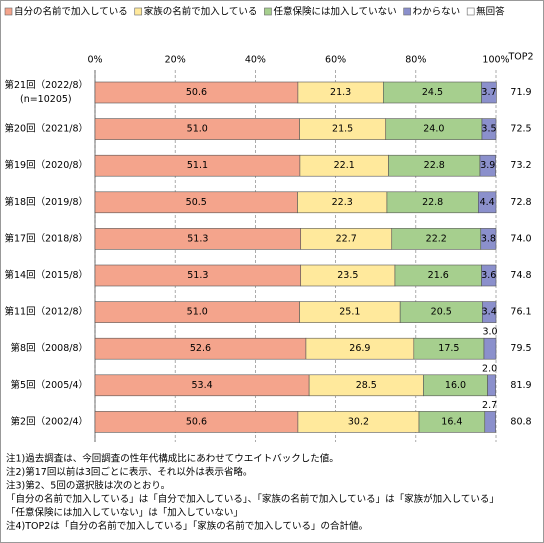 Image resolution: width=544 pixels, height=543 pixels. Describe the element at coordinates (255, 60) in the screenshot. I see `x-tick-label: 40%` at that location.